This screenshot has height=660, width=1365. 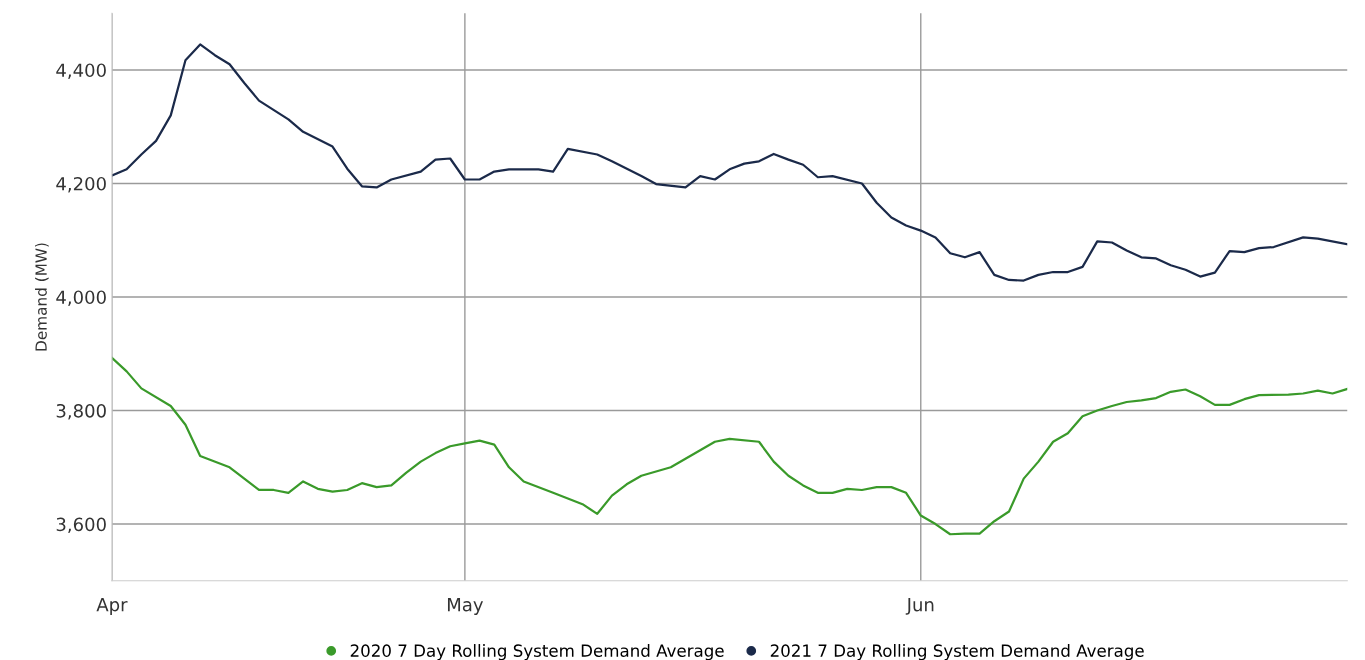 I want to click on y-axis-title: Demand (MW), so click(x=42, y=297).